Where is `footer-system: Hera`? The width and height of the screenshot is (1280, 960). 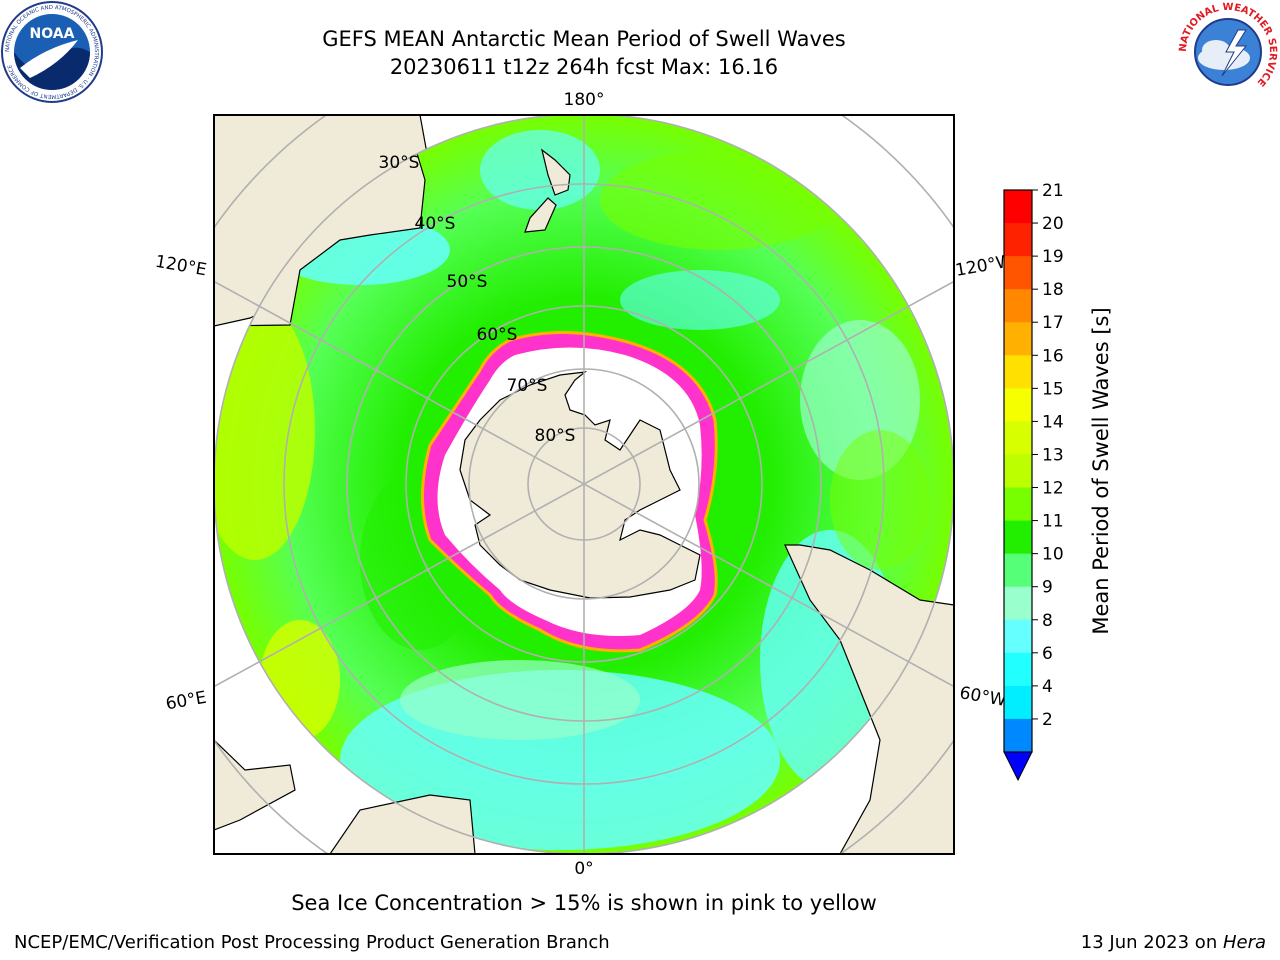
footer-system: Hera is located at coordinates (1244, 942).